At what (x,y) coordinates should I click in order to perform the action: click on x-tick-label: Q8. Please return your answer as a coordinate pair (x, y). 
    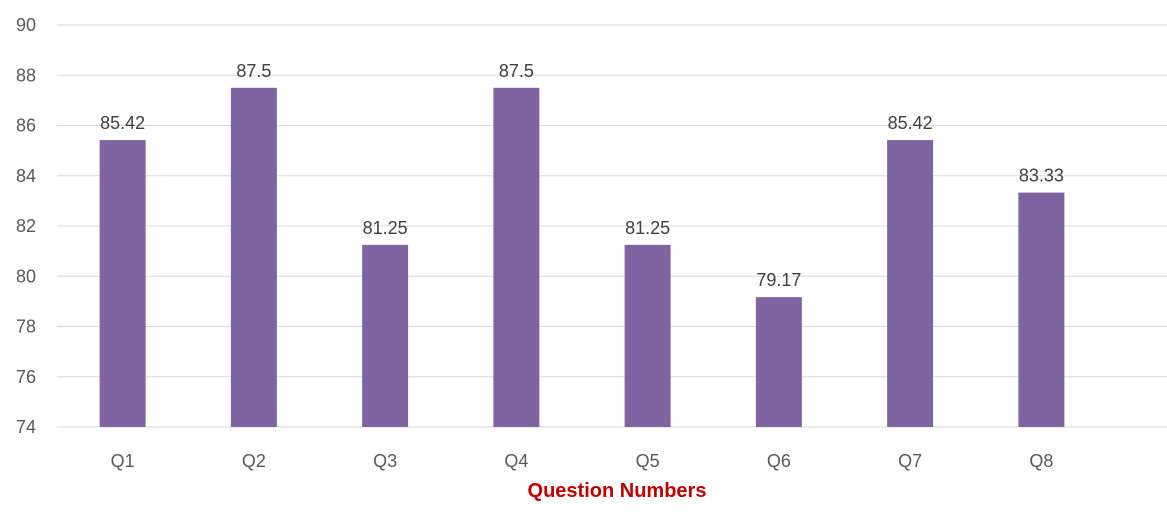
    Looking at the image, I should click on (1041, 461).